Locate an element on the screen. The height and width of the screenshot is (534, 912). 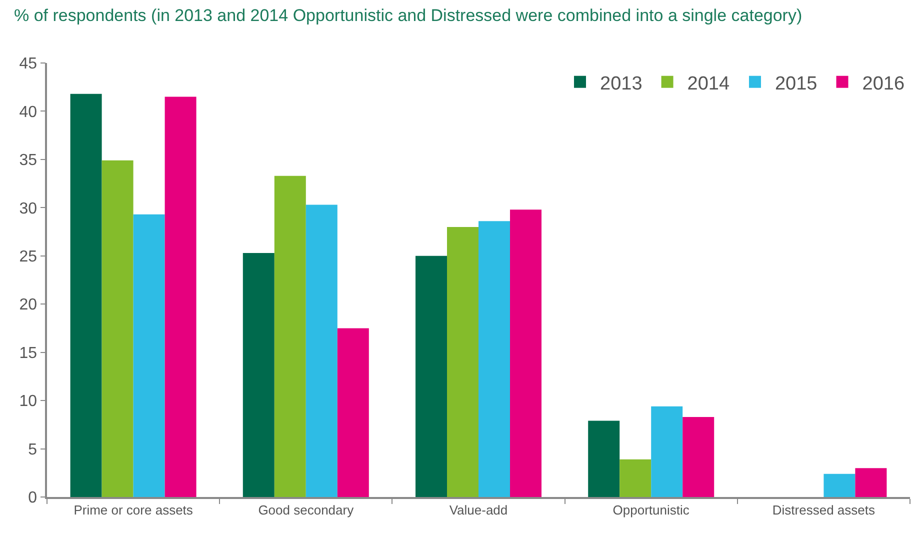
x-tick-label: Opportunistic is located at coordinates (651, 510).